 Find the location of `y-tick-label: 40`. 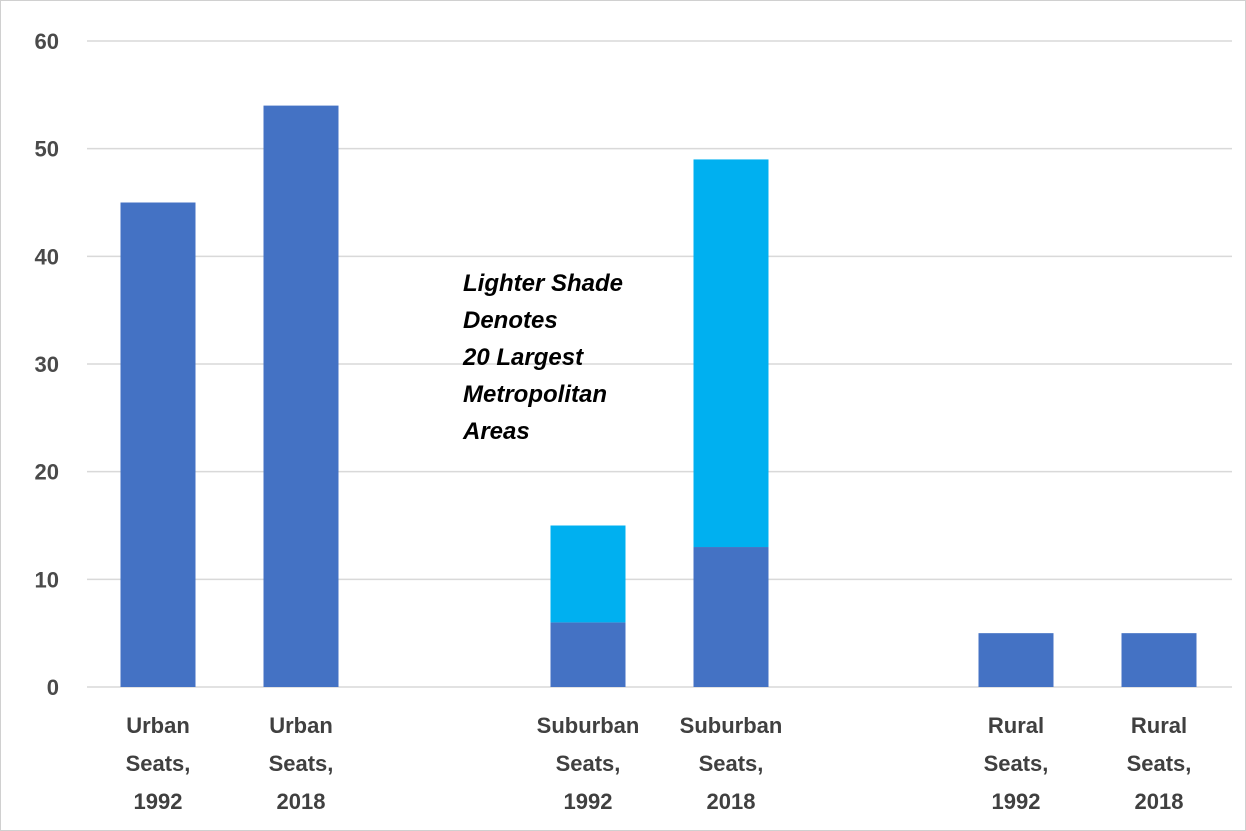

y-tick-label: 40 is located at coordinates (47, 256).